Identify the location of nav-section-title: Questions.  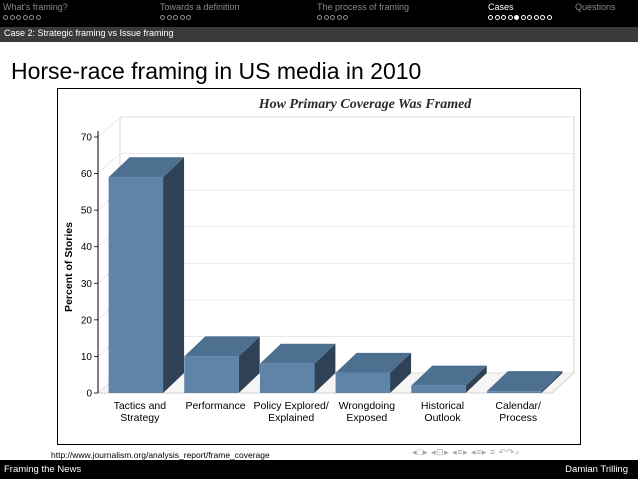
(595, 7).